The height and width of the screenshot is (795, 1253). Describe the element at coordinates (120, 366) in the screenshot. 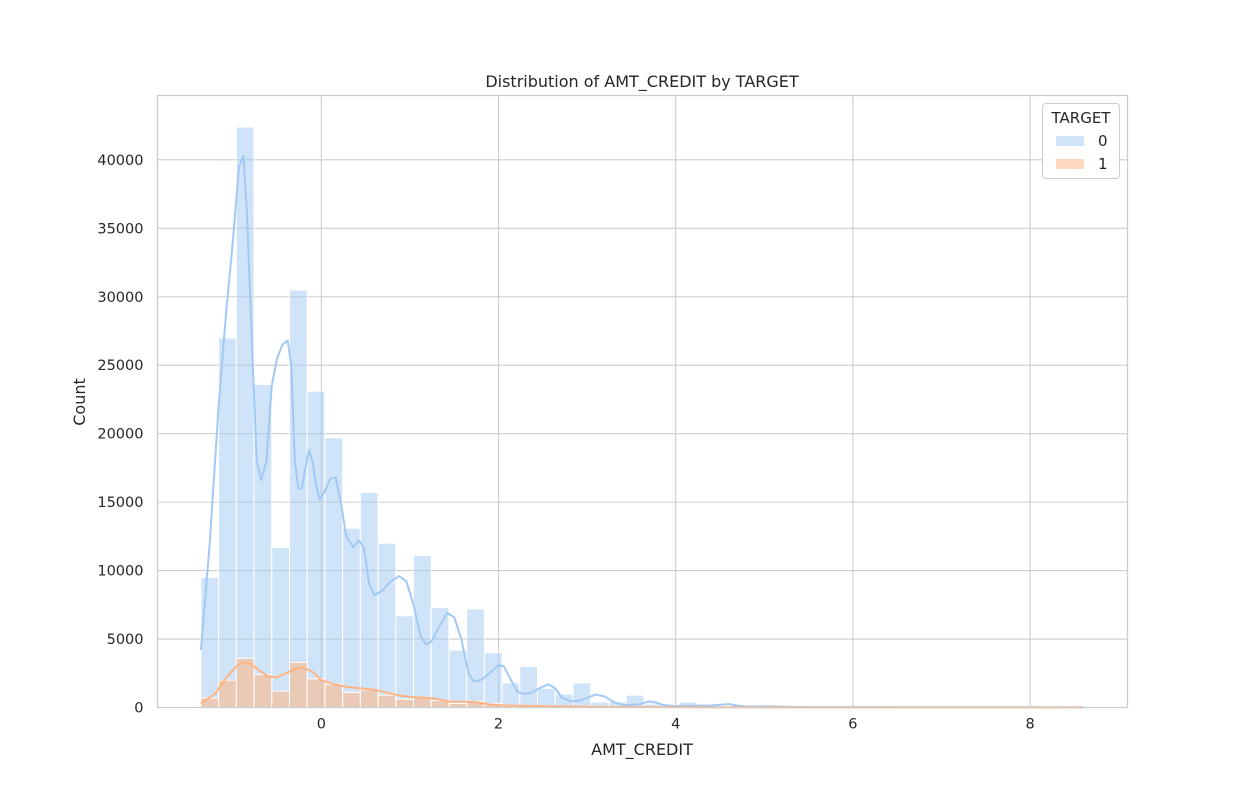

I see `y-tick-label: 25000` at that location.